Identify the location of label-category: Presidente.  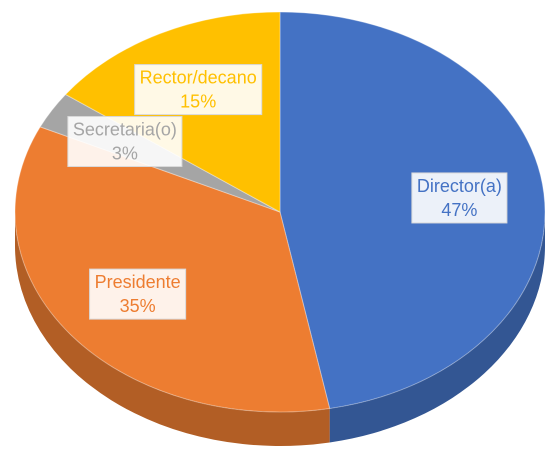
(138, 282).